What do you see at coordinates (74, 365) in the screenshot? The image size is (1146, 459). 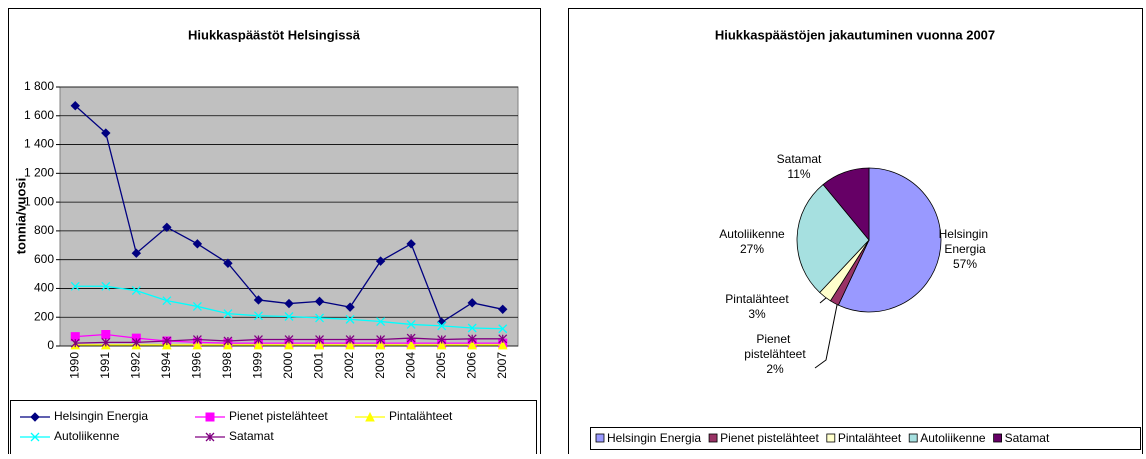 I see `x-tick-label: 1990` at bounding box center [74, 365].